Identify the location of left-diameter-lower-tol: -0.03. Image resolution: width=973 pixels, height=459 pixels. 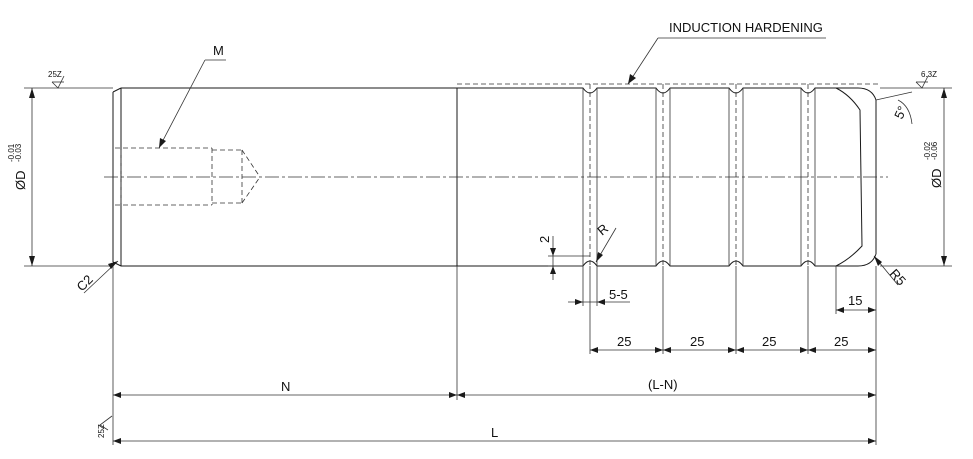
(18, 152).